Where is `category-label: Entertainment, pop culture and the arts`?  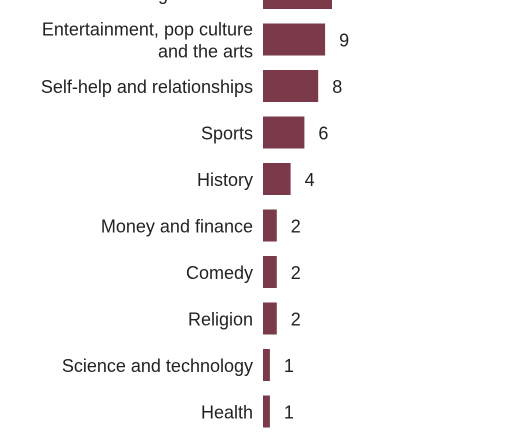 category-label: Entertainment, pop culture and the arts is located at coordinates (147, 41).